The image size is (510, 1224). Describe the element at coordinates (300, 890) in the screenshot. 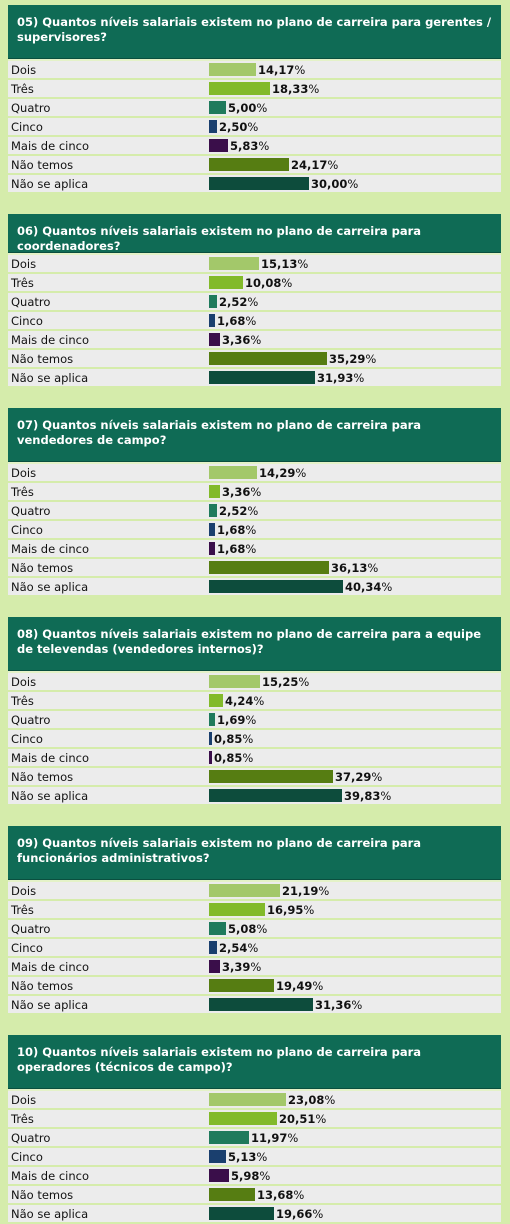

I see `value-number: 21,19` at that location.